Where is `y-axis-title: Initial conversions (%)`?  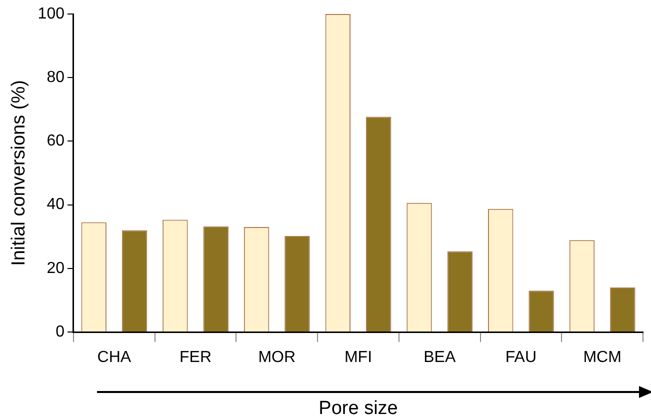 y-axis-title: Initial conversions (%) is located at coordinates (19, 173).